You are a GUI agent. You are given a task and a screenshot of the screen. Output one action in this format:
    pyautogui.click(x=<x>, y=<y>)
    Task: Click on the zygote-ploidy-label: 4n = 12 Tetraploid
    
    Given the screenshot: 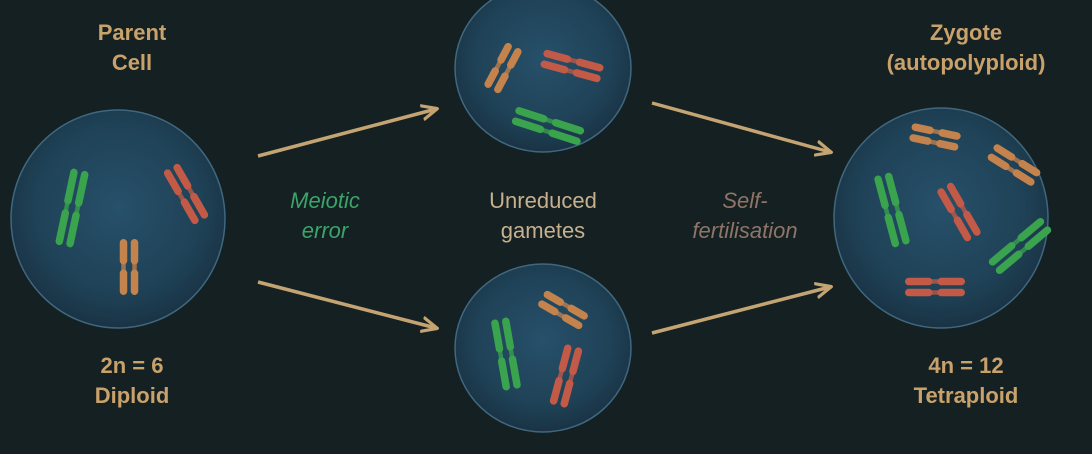 What is the action you would take?
    pyautogui.click(x=966, y=381)
    